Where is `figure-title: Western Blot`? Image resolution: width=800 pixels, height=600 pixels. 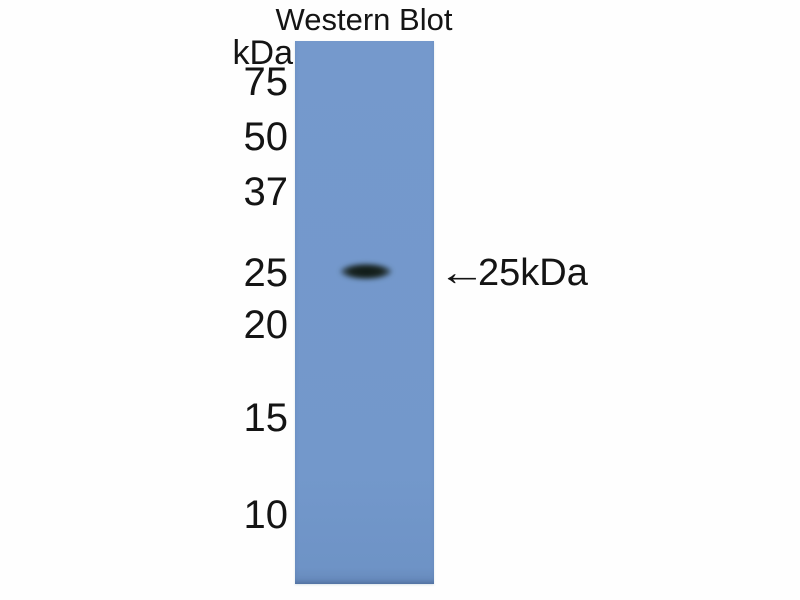 figure-title: Western Blot is located at coordinates (364, 19).